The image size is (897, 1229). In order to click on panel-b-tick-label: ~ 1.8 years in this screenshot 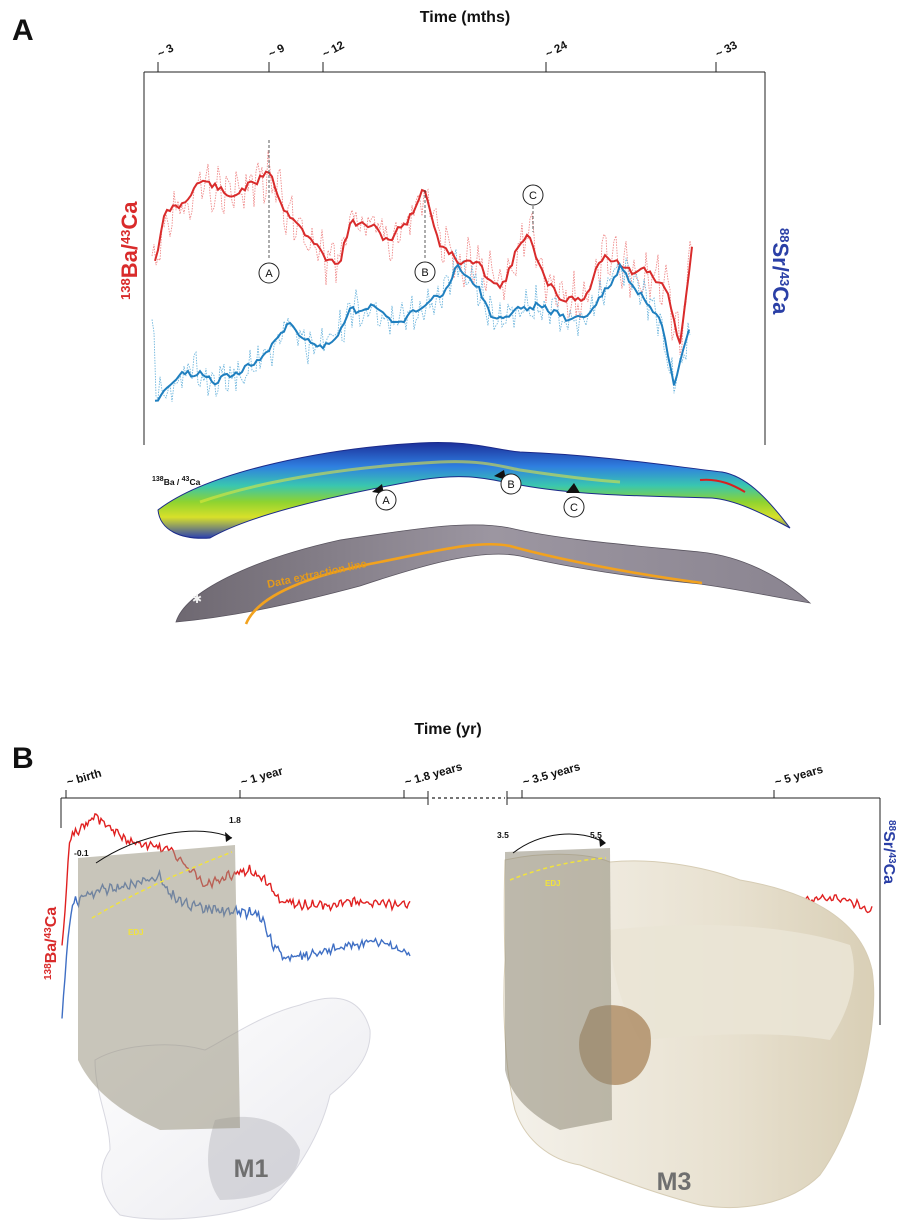, I will do `click(434, 775)`.